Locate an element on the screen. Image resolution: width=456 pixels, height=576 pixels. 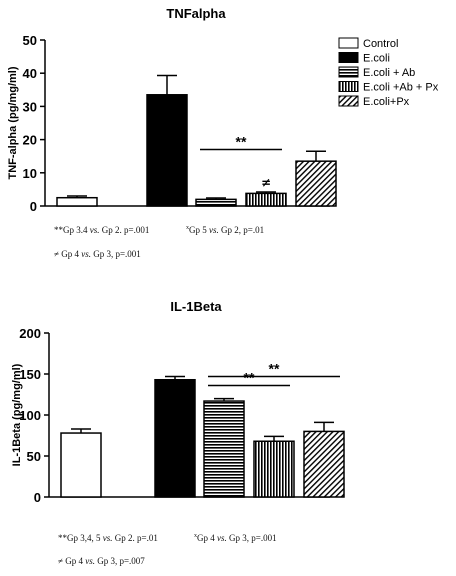
note-text: Gp 3, p=.007 is located at coordinates (121, 561).